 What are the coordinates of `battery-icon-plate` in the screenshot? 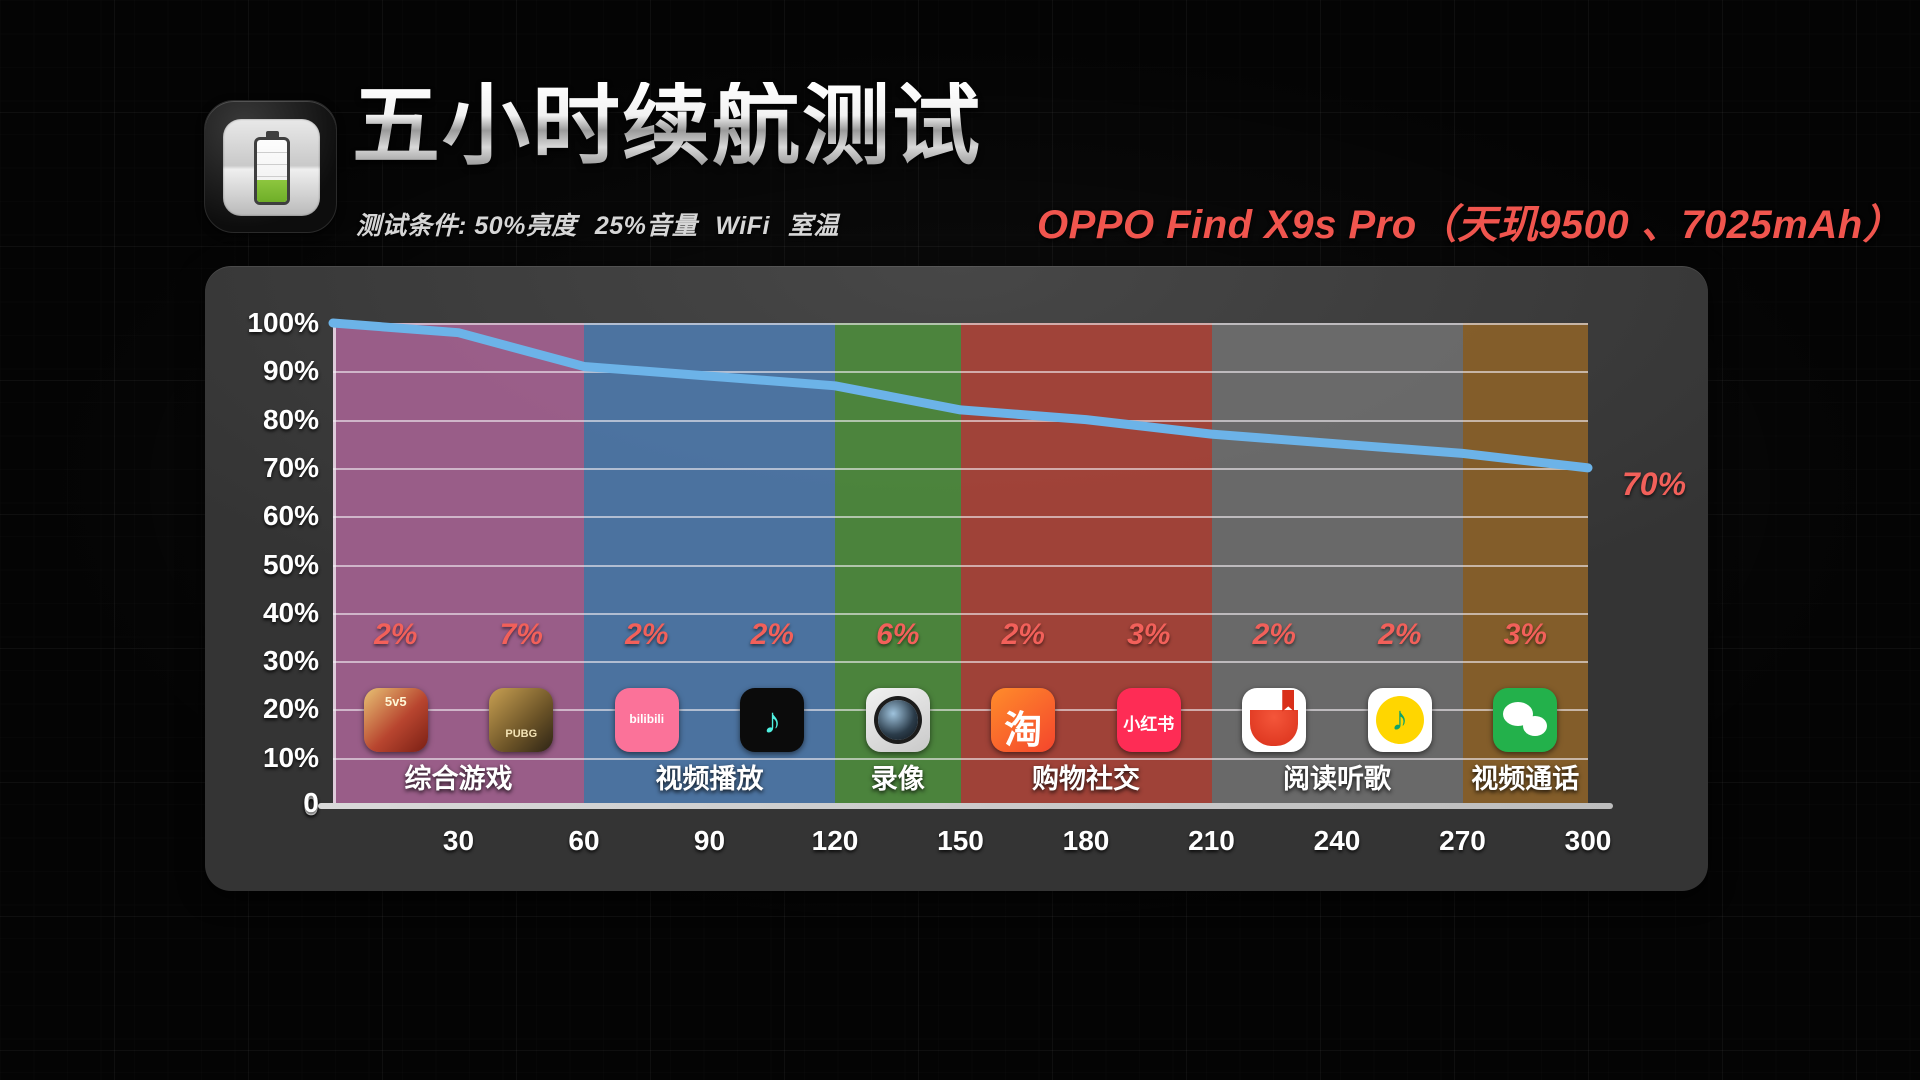 It's located at (271, 167).